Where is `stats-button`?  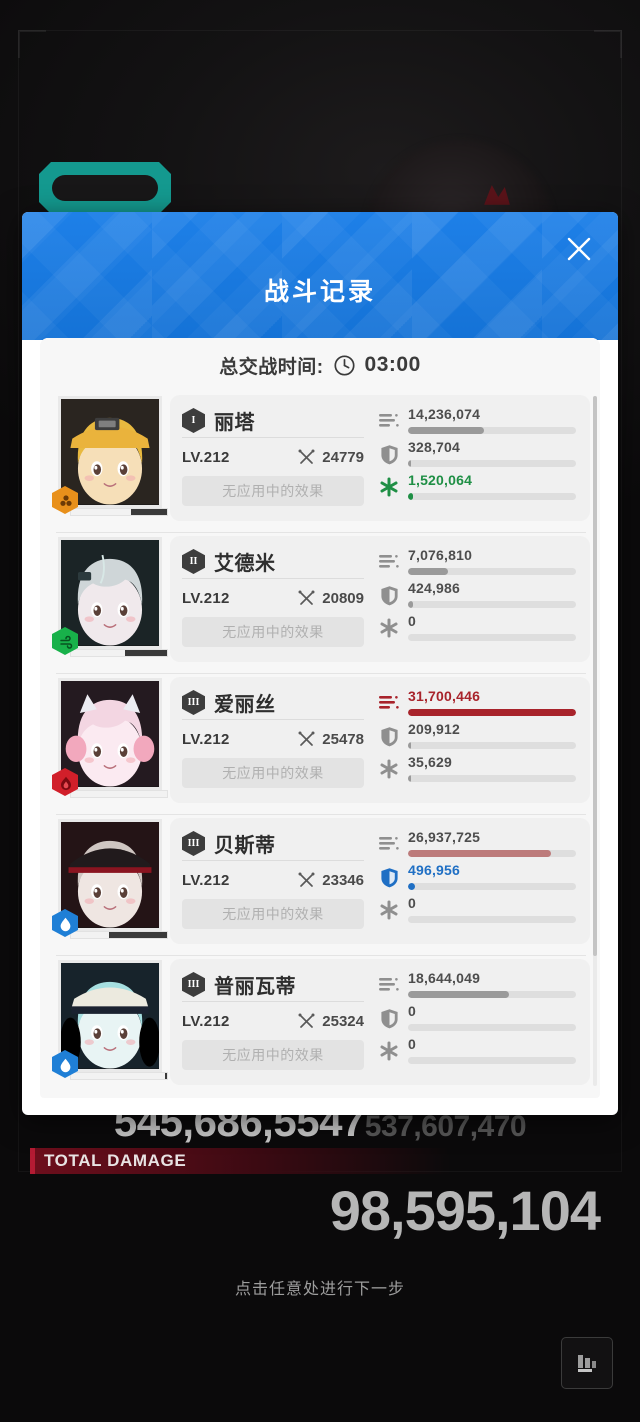
stats-button is located at coordinates (587, 1363).